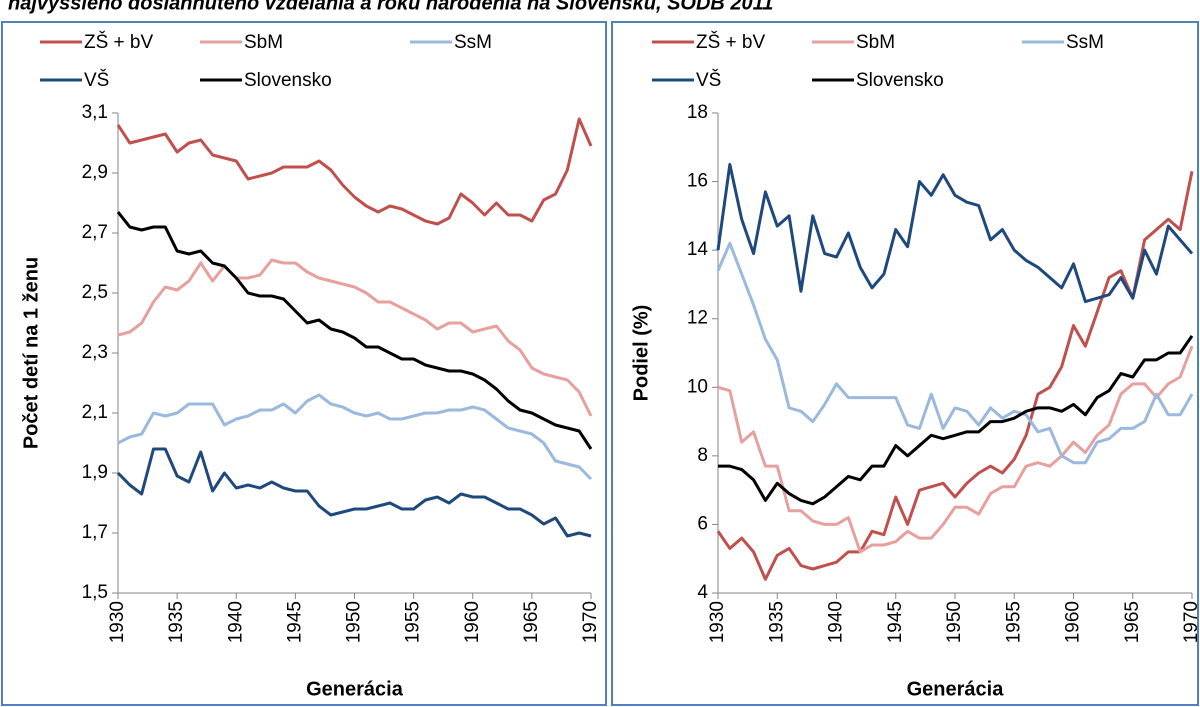 Image resolution: width=1200 pixels, height=707 pixels. What do you see at coordinates (31, 353) in the screenshot?
I see `y-axis-title: Počet detí na 1 ženu` at bounding box center [31, 353].